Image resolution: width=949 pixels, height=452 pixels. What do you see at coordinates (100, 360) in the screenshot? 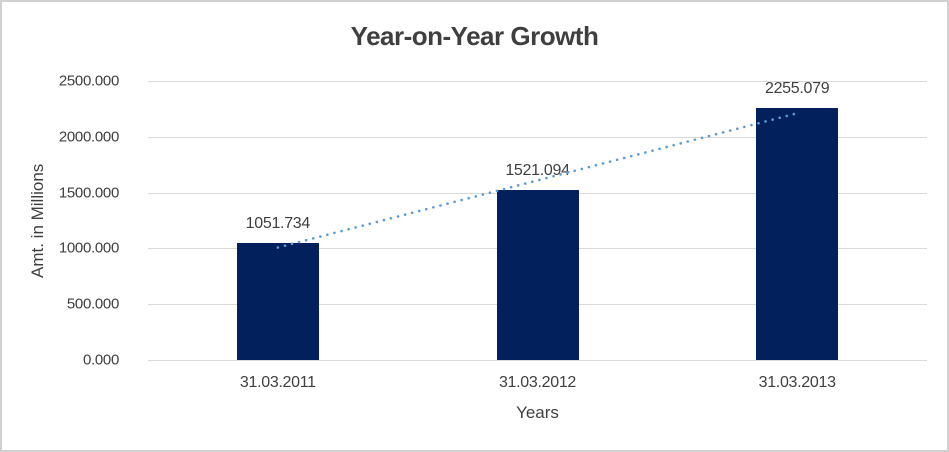
I see `y-tick-label: 0.000` at bounding box center [100, 360].